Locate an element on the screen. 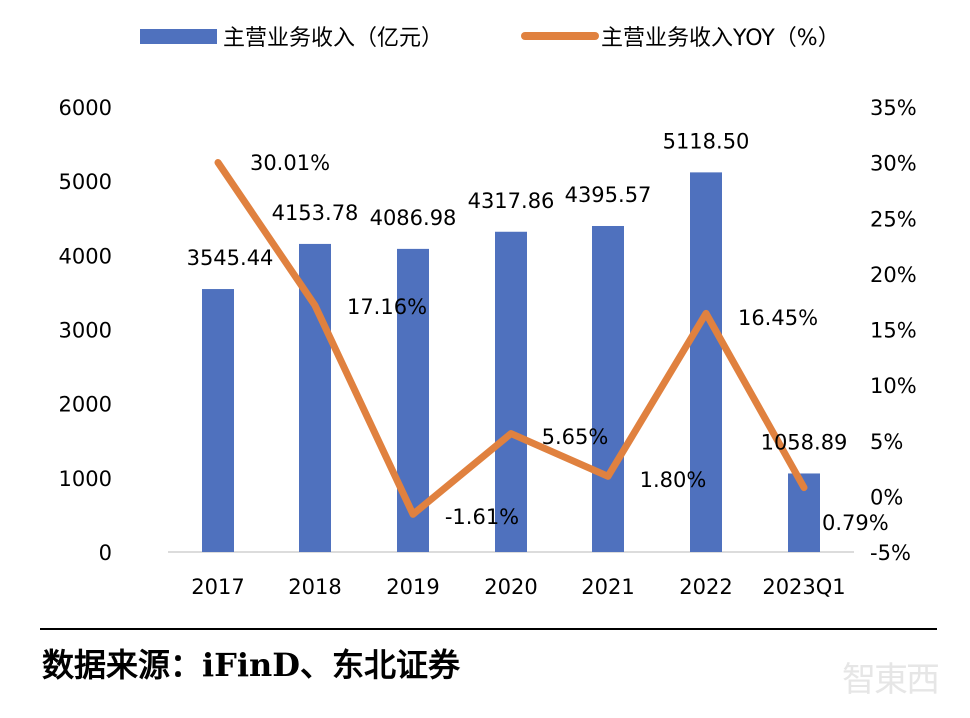 The image size is (970, 718). line-data-label: -1.61% is located at coordinates (482, 517).